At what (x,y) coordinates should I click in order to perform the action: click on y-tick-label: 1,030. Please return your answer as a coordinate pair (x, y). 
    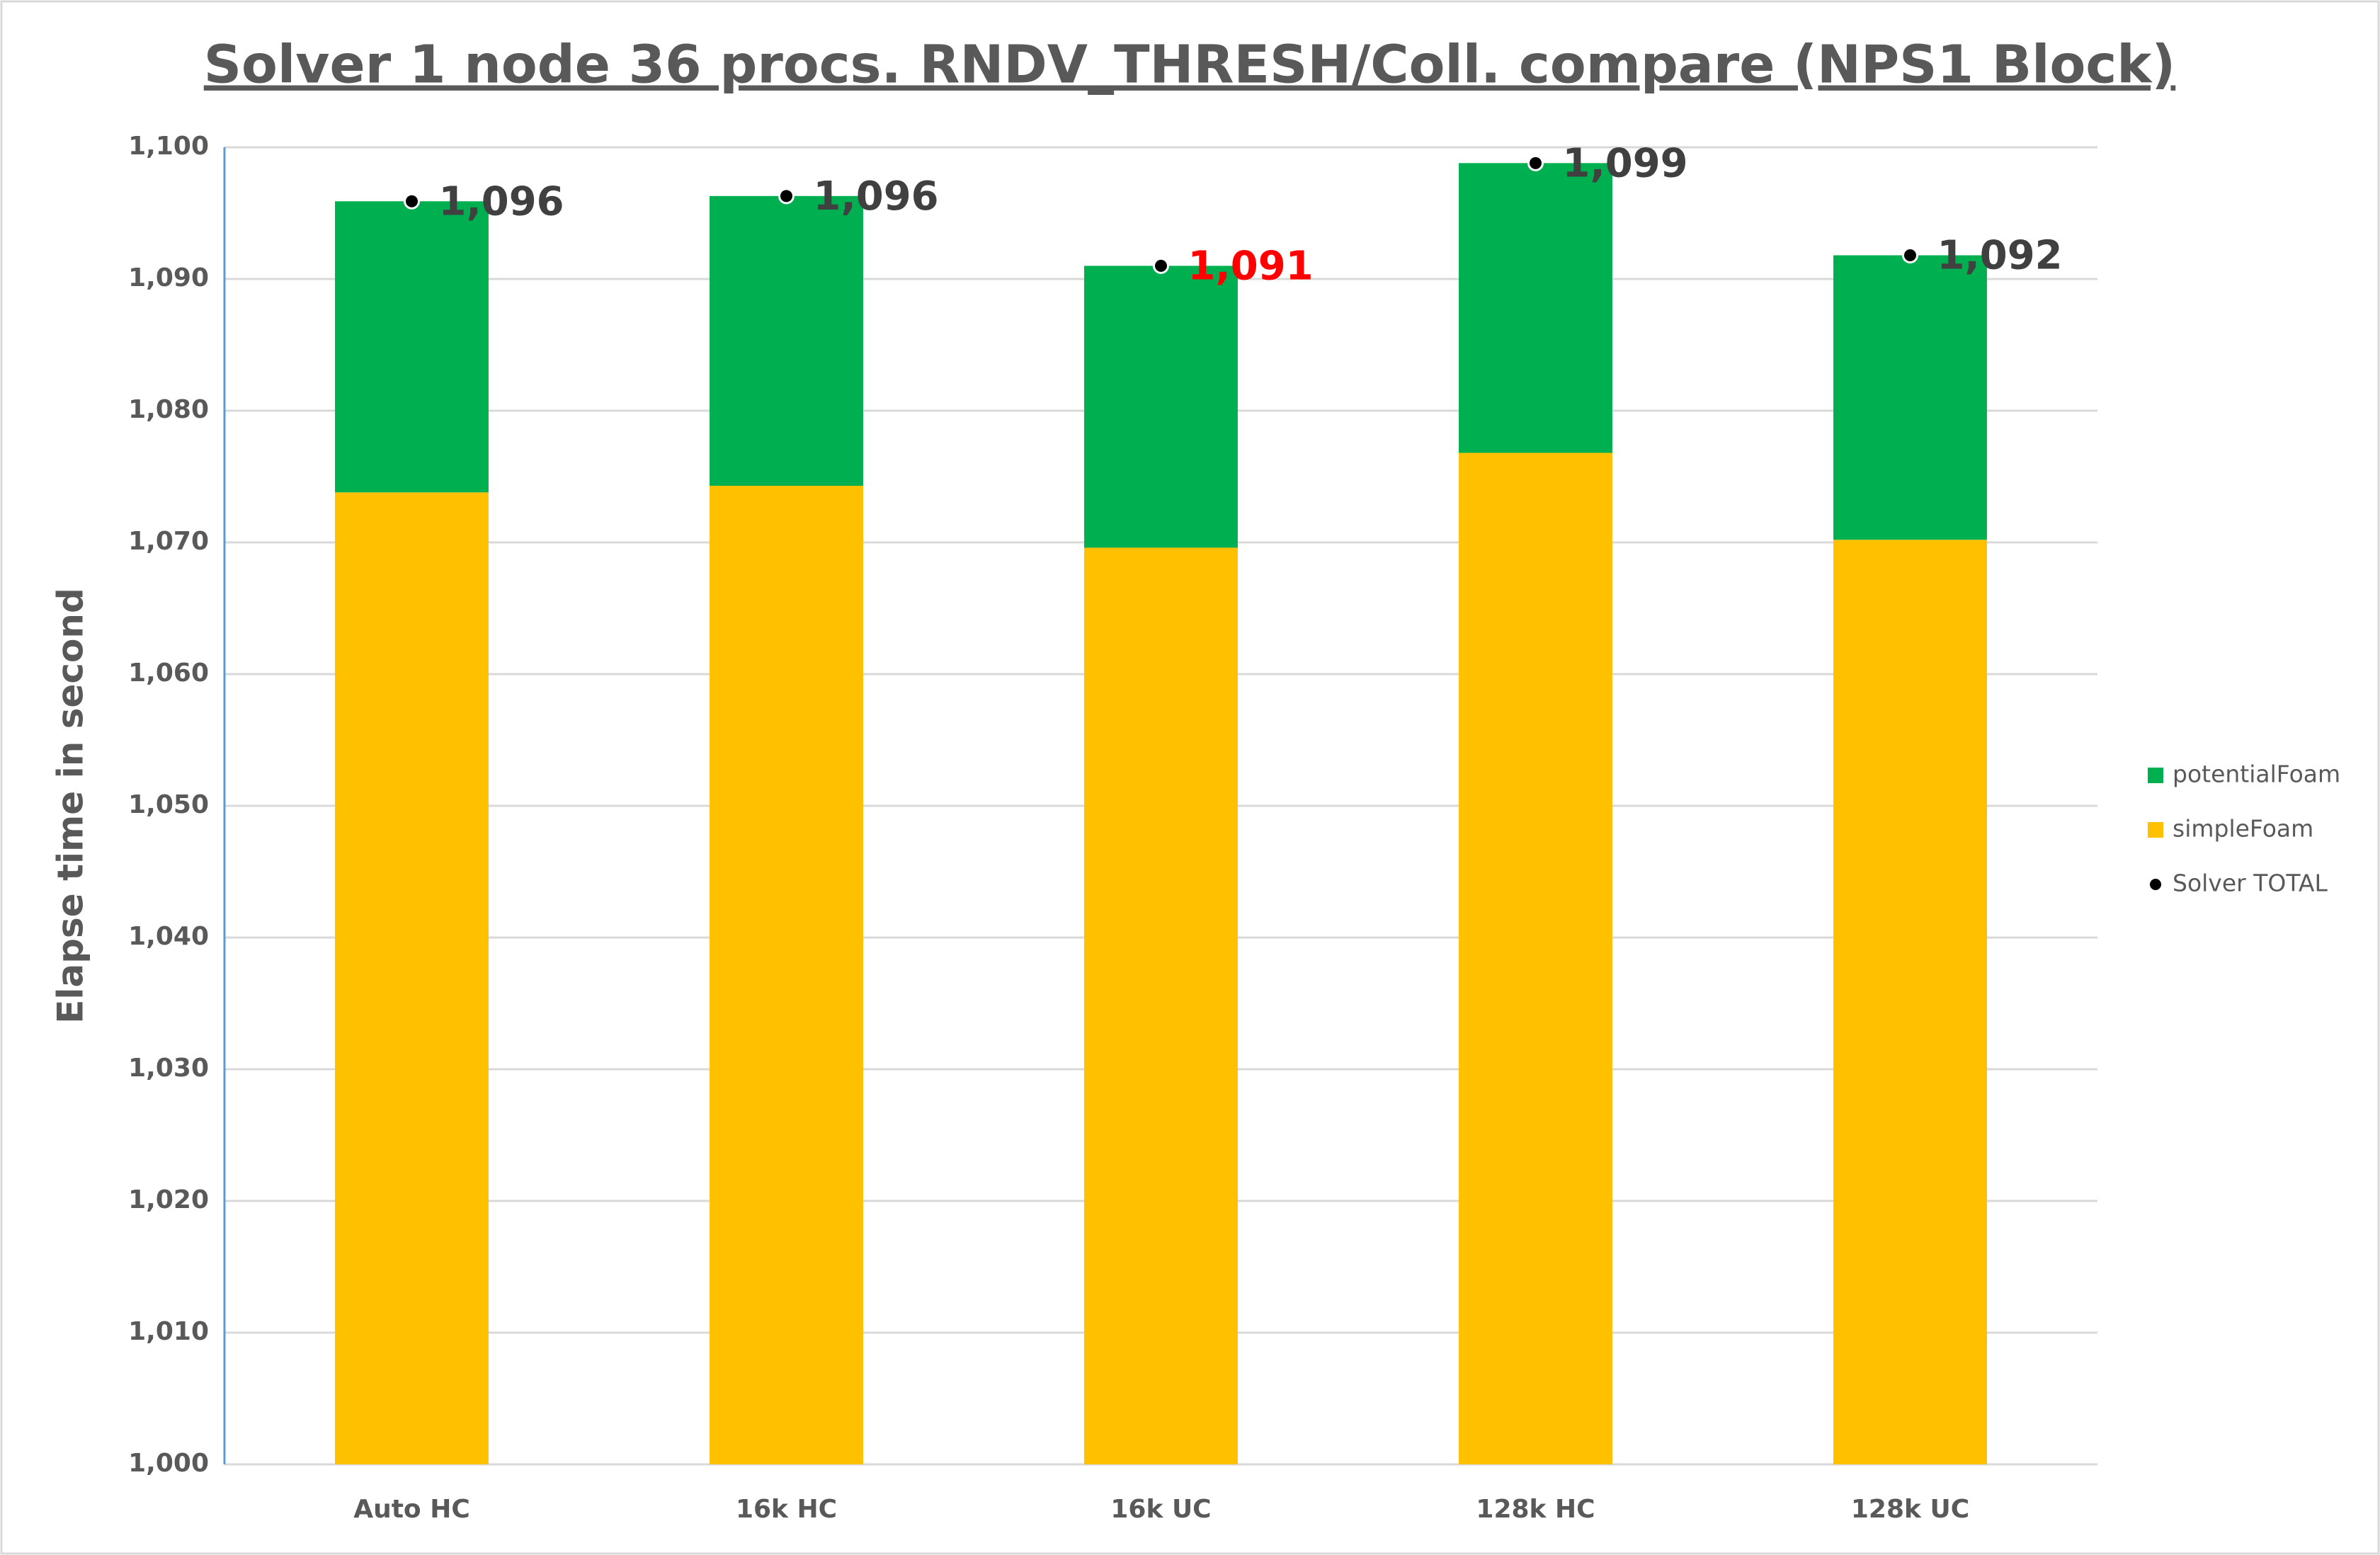
    Looking at the image, I should click on (168, 1068).